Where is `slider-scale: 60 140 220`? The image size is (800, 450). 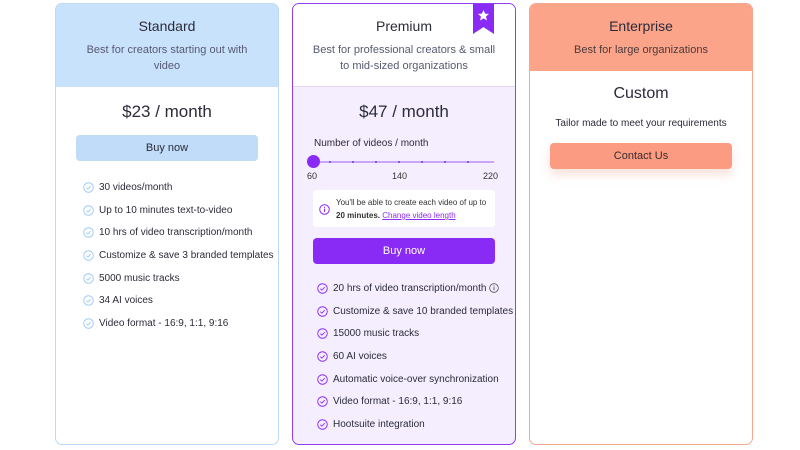
slider-scale: 60 140 220 is located at coordinates (404, 177).